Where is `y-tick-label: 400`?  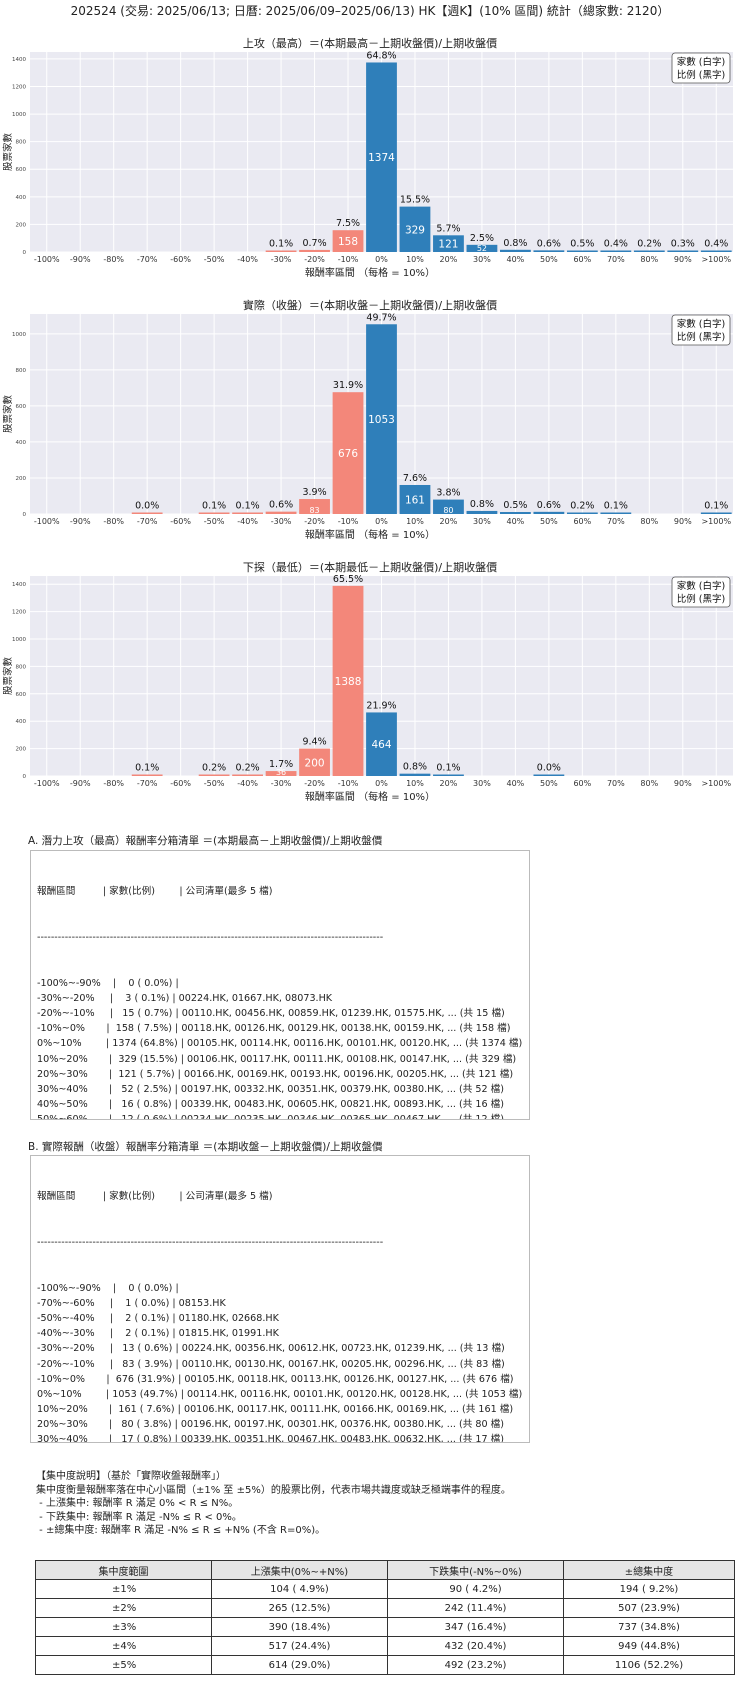 y-tick-label: 400 is located at coordinates (21, 198).